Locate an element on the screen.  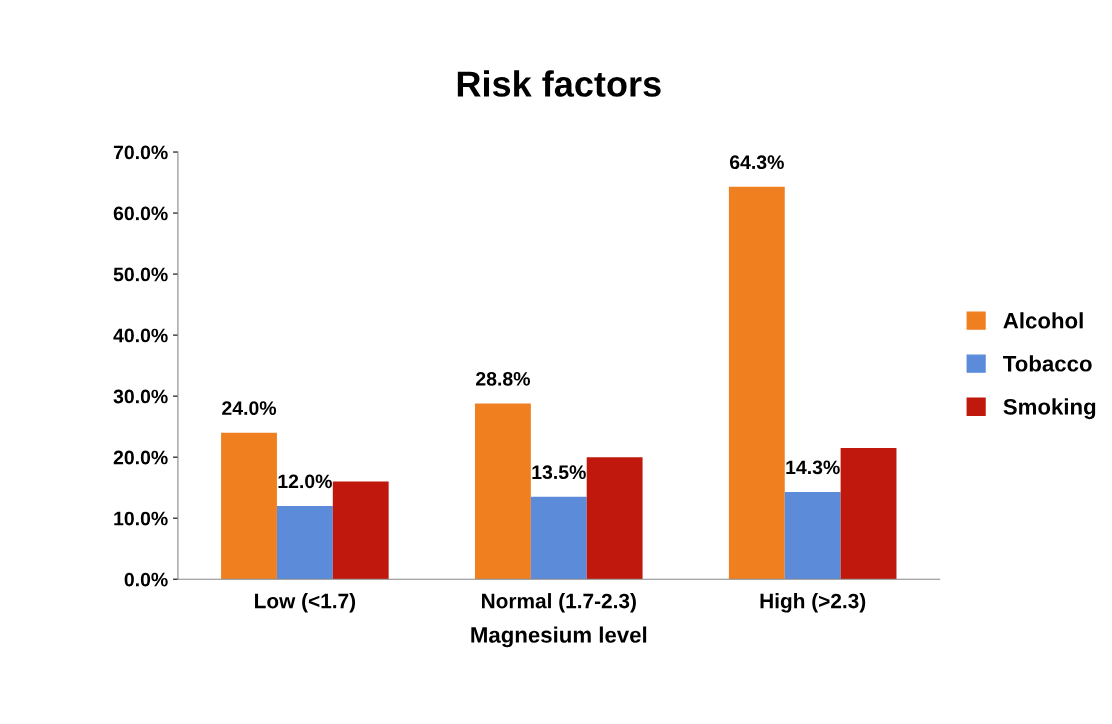
data-label: 28.8% is located at coordinates (503, 378).